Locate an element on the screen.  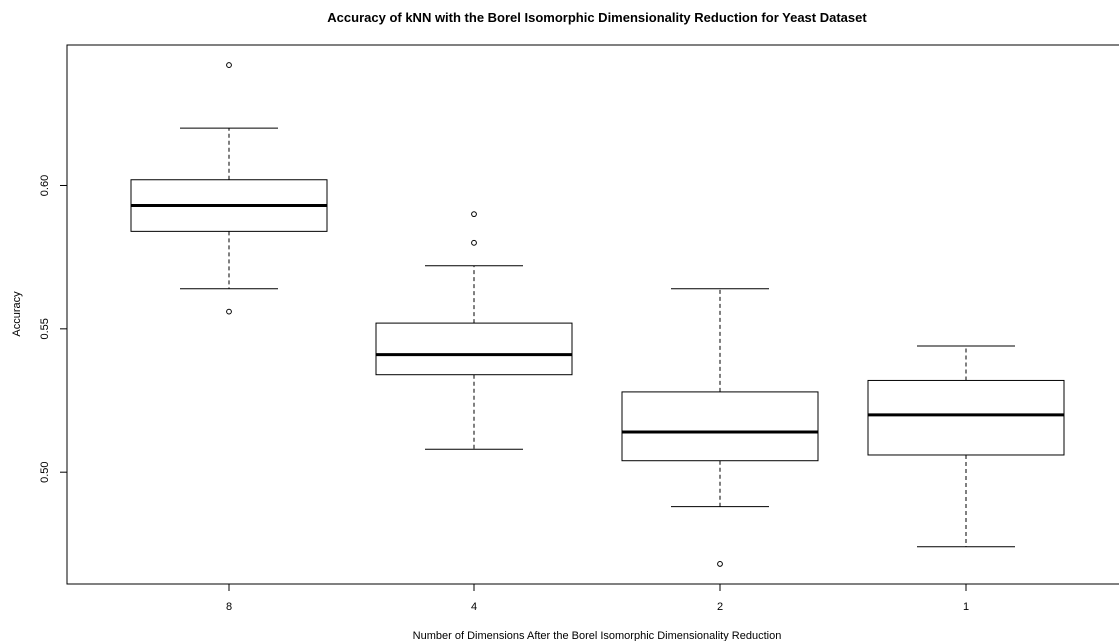
y-axis: 0.50 0.55 0.60 is located at coordinates (53, 329).